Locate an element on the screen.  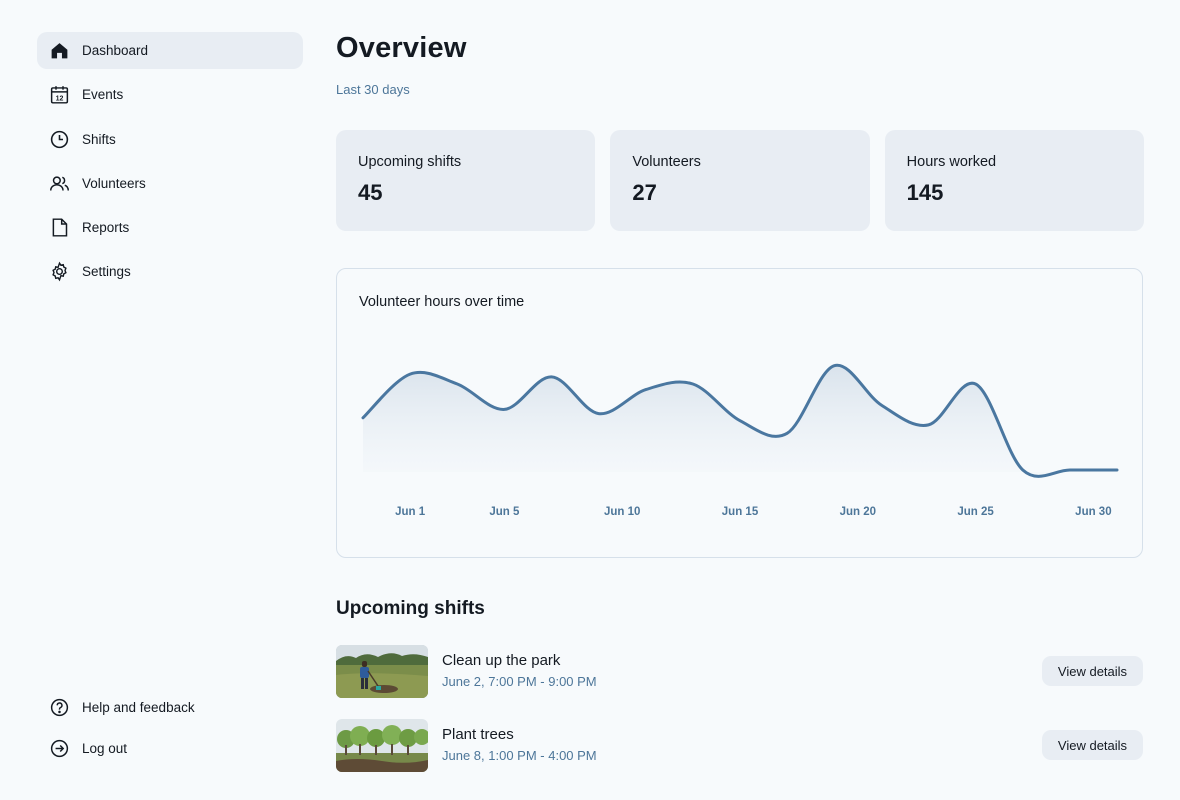
stat-value: 27 is located at coordinates (644, 192).